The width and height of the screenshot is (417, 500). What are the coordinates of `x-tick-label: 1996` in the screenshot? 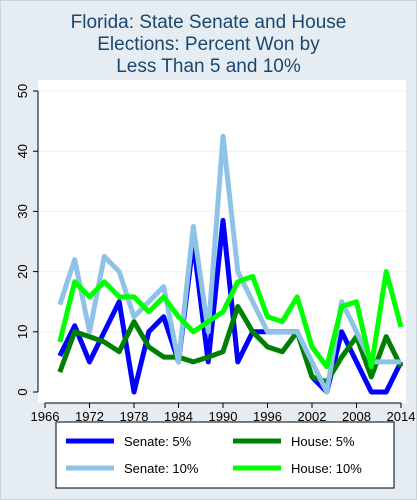 It's located at (267, 416).